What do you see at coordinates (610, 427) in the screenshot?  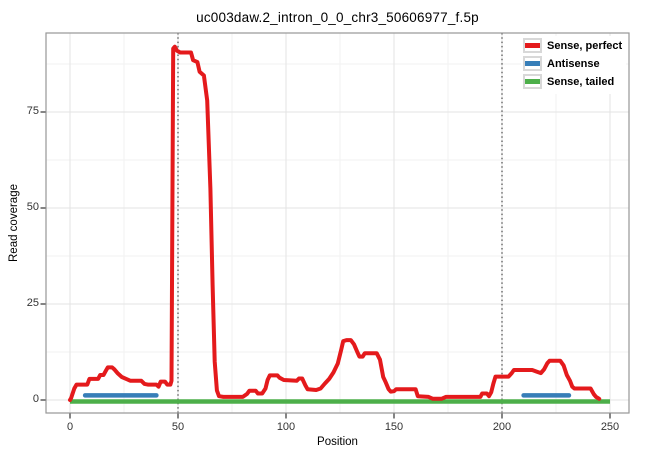 I see `x-tick-label: 250` at bounding box center [610, 427].